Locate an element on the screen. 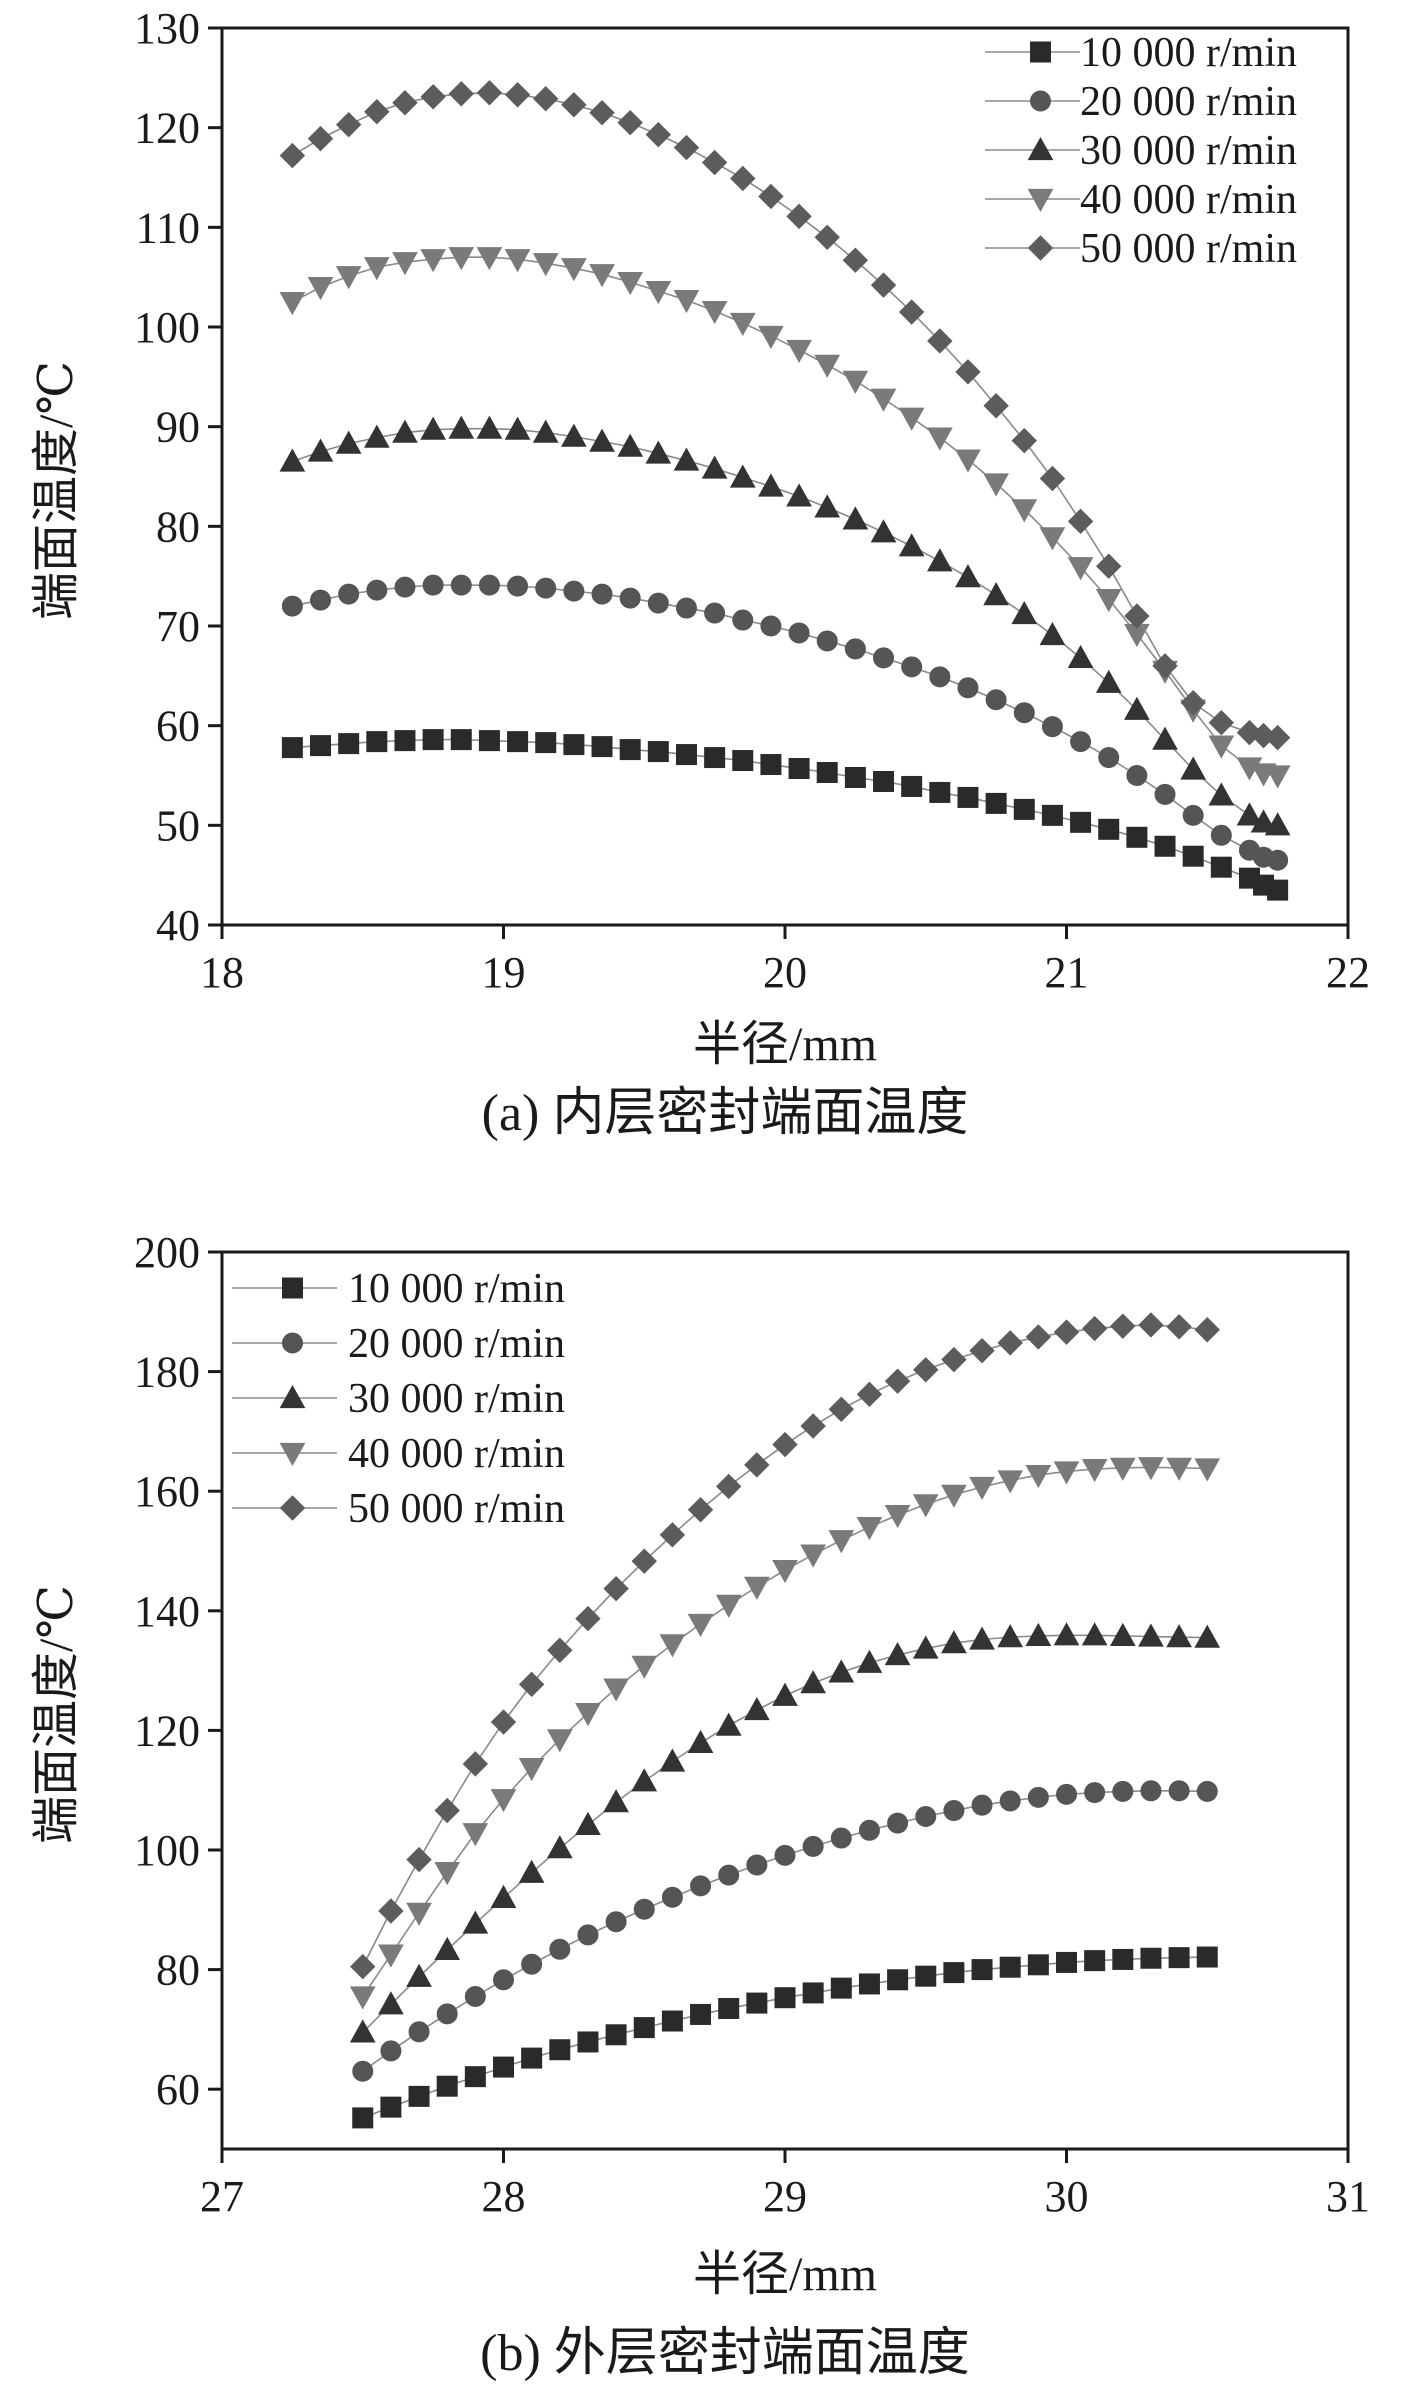  x-tick-label: 27 is located at coordinates (222, 2196).